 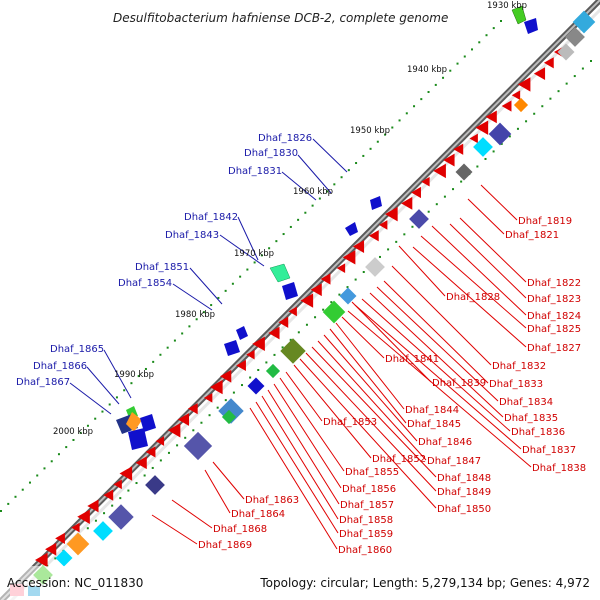 What do you see at coordinates (432, 410) in the screenshot?
I see `reverse-gene-label: Dhaf_1844` at bounding box center [432, 410].